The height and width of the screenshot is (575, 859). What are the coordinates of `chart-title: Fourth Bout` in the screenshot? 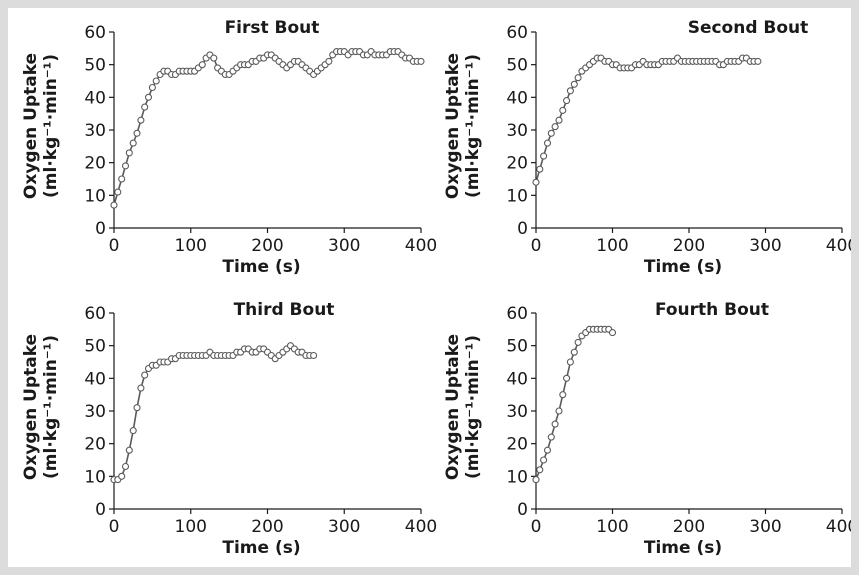 It's located at (712, 310).